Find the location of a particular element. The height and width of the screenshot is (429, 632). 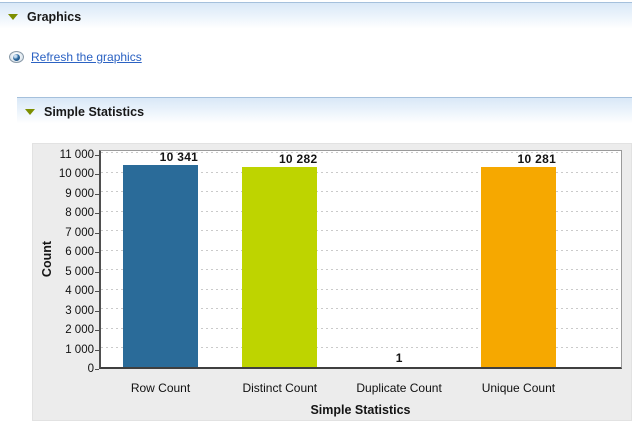

y-tick-label: 4 000 is located at coordinates (79, 291).